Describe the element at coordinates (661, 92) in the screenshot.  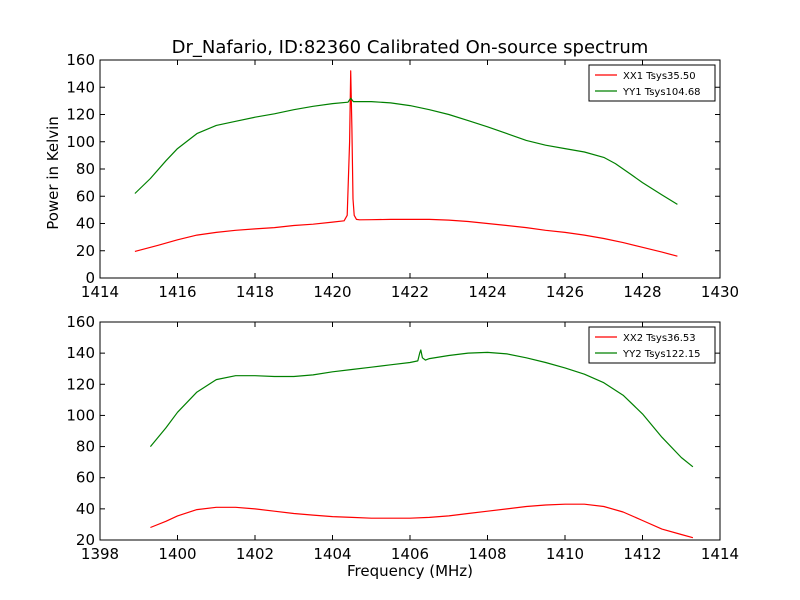
I see `legend-label: YY1 Tsys104.68` at that location.